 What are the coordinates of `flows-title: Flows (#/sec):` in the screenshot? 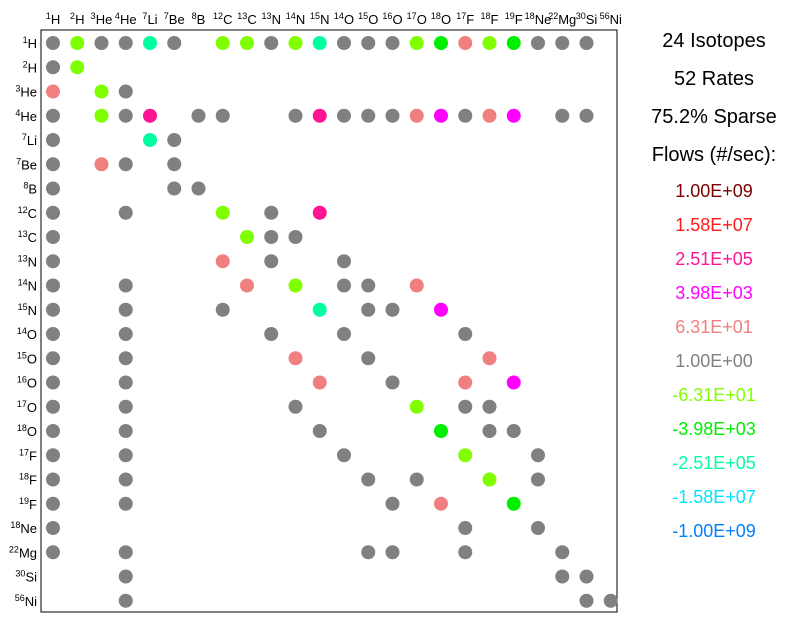 It's located at (714, 155).